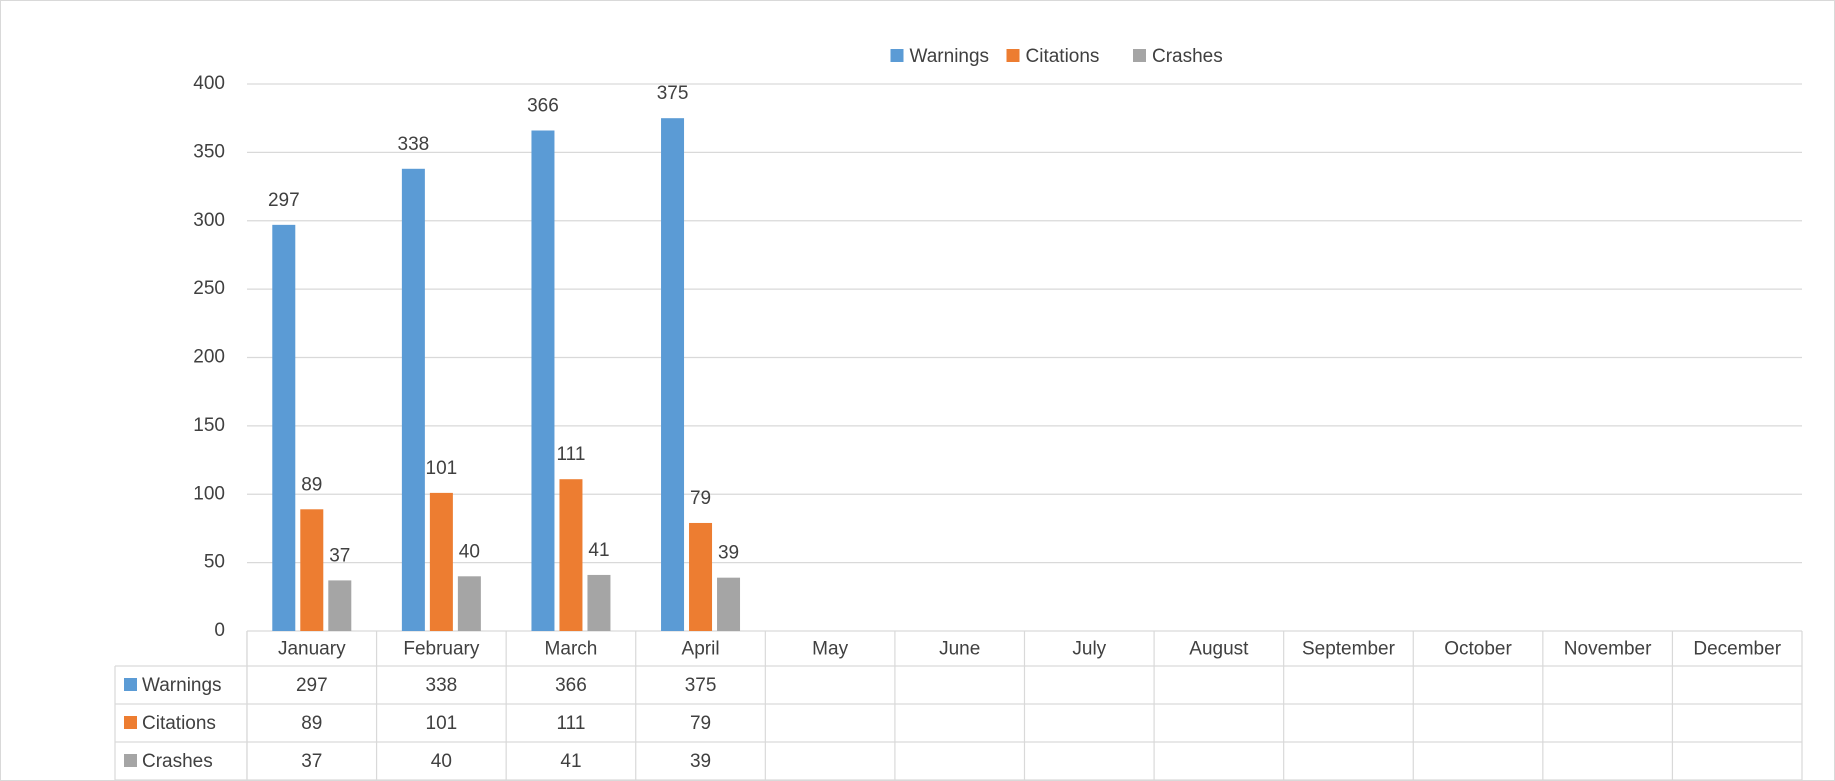 Image resolution: width=1835 pixels, height=781 pixels. I want to click on y-tick-label: 350, so click(209, 151).